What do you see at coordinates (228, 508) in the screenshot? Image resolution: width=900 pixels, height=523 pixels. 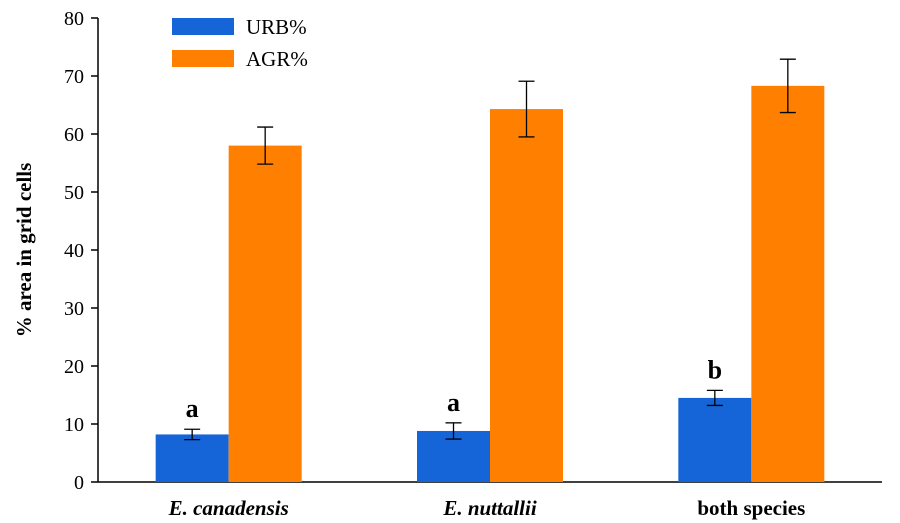 I see `x-category-label: E. canadensis` at bounding box center [228, 508].